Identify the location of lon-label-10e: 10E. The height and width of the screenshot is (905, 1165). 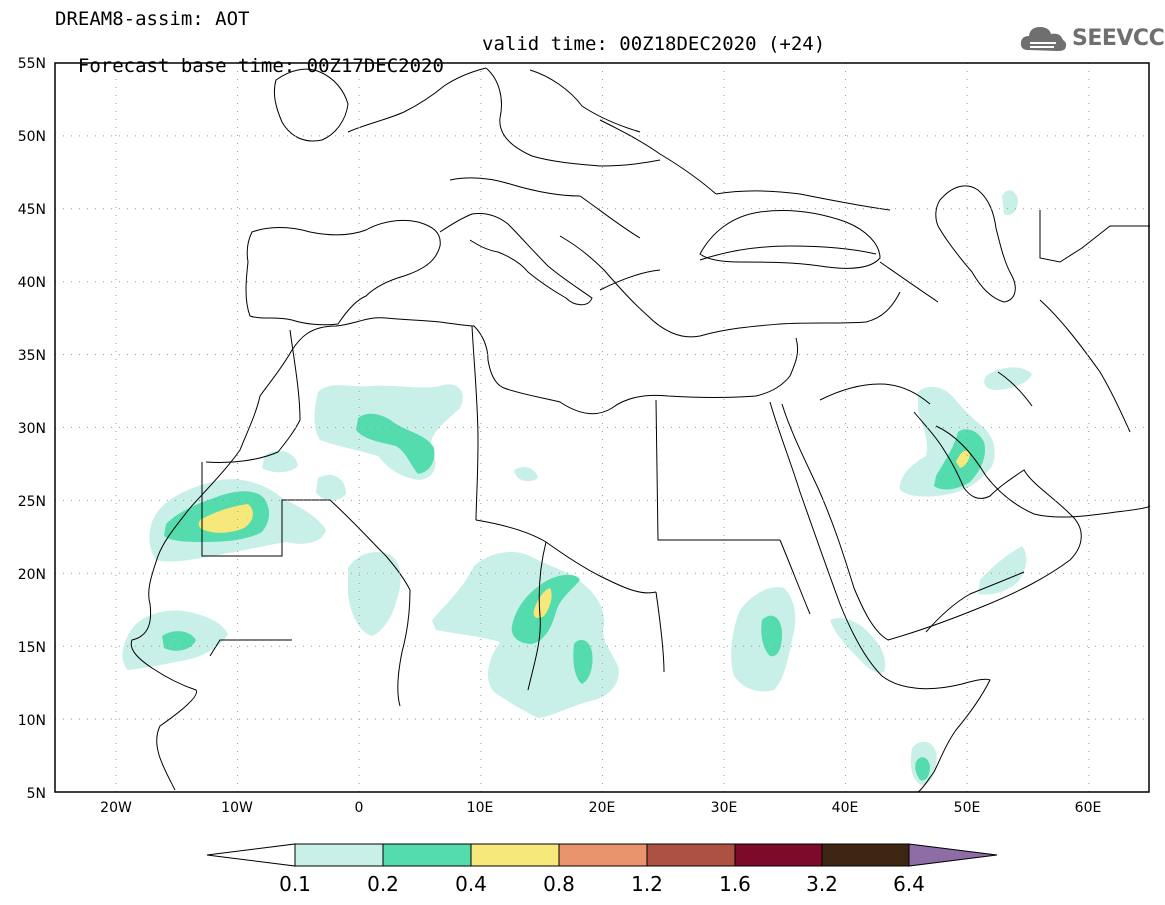
(480, 808).